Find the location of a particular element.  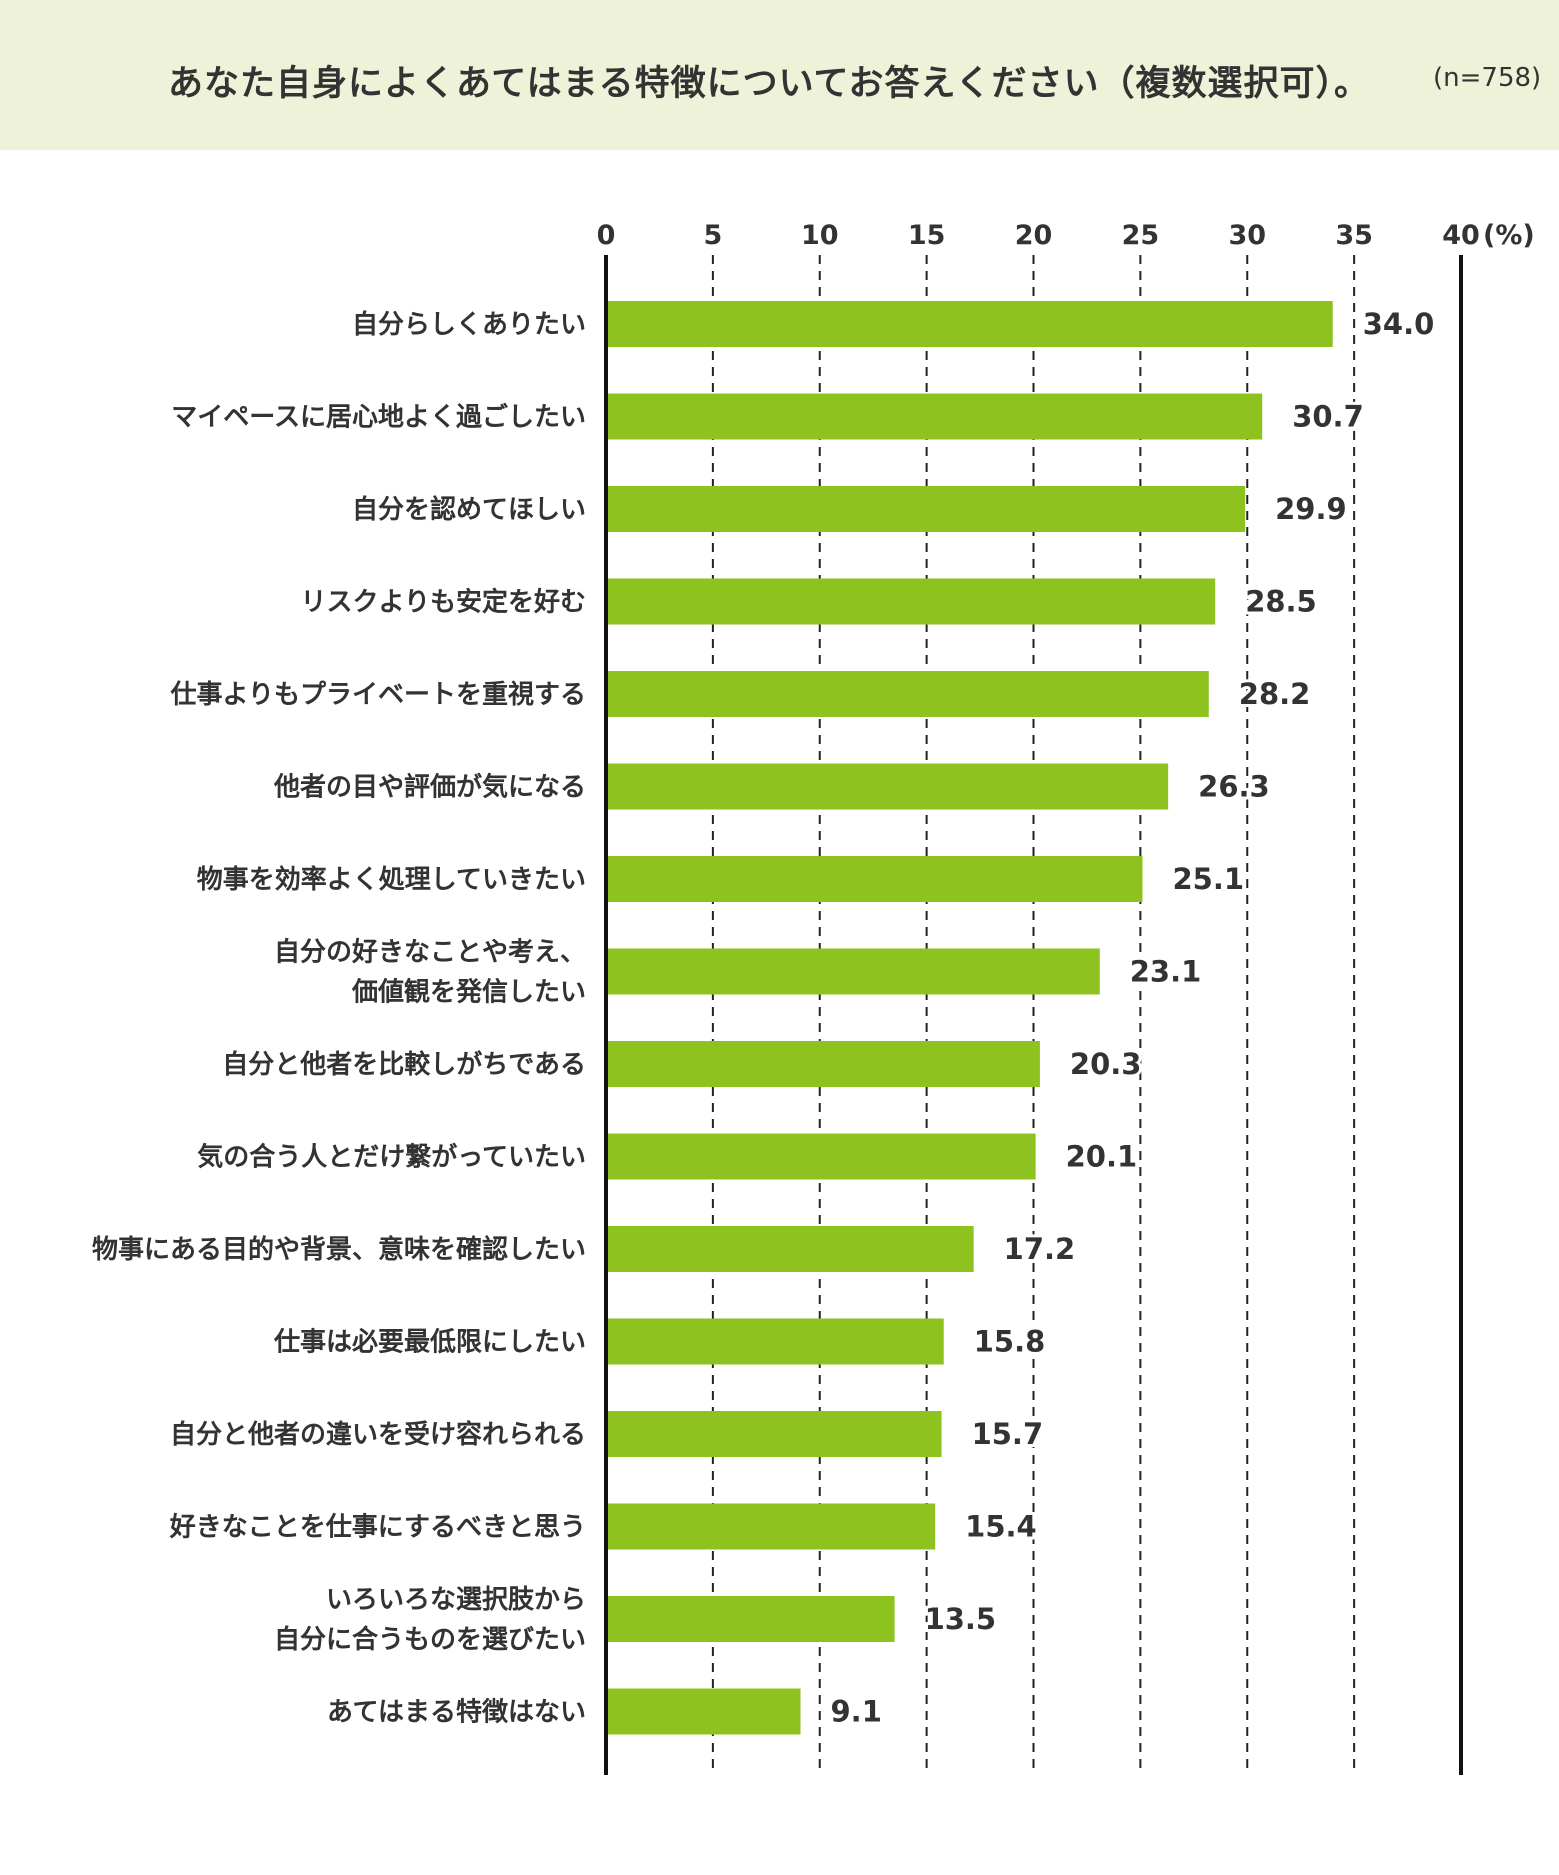

value-label-11: 17.2 is located at coordinates (1040, 1249).